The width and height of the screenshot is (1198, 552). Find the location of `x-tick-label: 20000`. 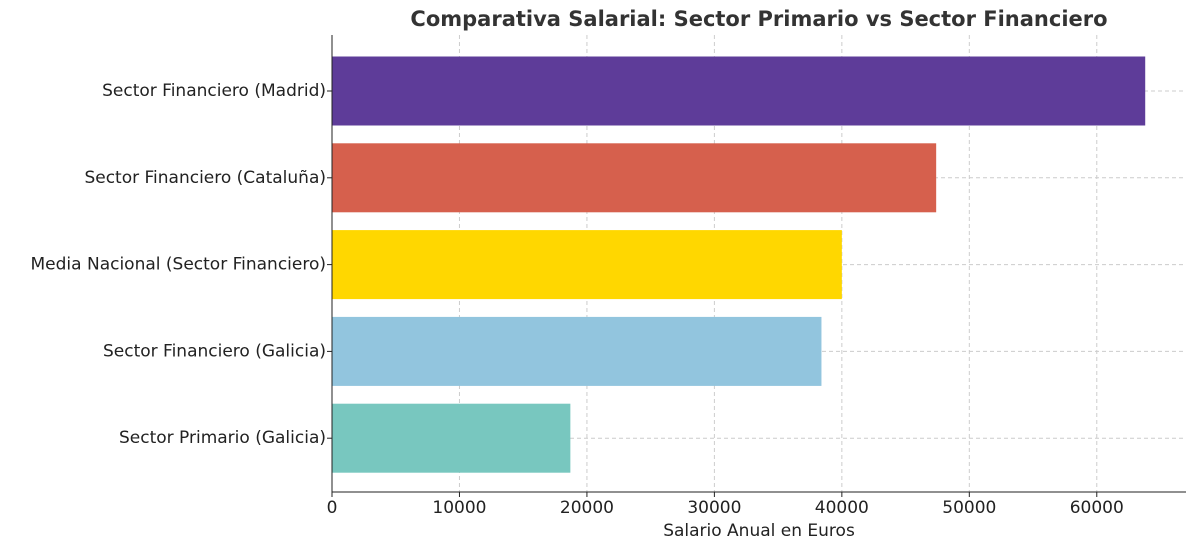

x-tick-label: 20000 is located at coordinates (587, 508).